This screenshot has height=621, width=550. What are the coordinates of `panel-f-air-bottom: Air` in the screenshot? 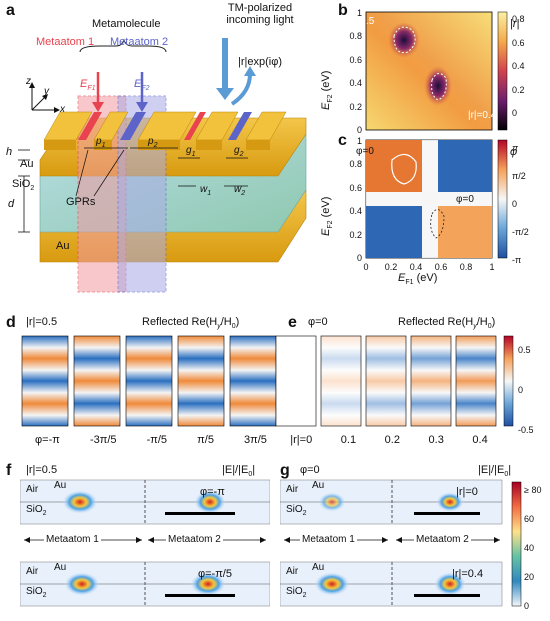 It's located at (32, 571).